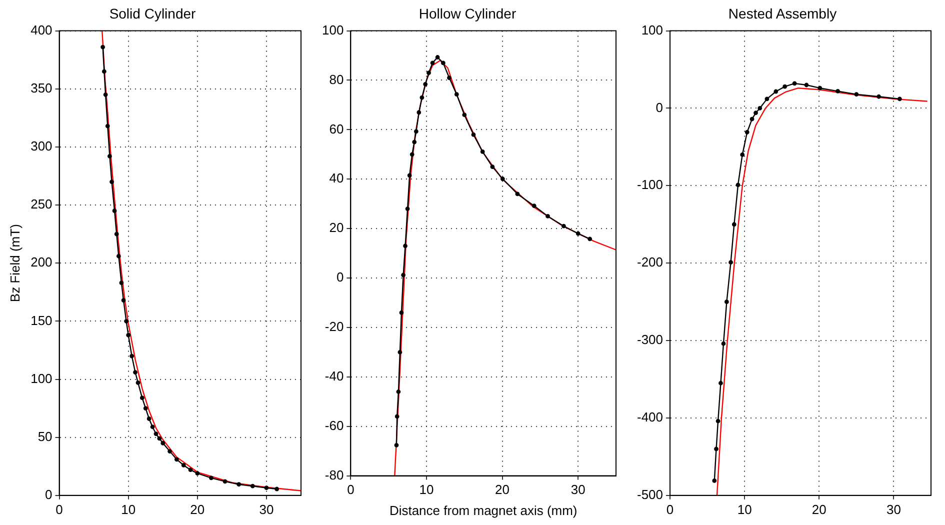 The width and height of the screenshot is (945, 525). Describe the element at coordinates (334, 376) in the screenshot. I see `y-tick-label: -40` at that location.